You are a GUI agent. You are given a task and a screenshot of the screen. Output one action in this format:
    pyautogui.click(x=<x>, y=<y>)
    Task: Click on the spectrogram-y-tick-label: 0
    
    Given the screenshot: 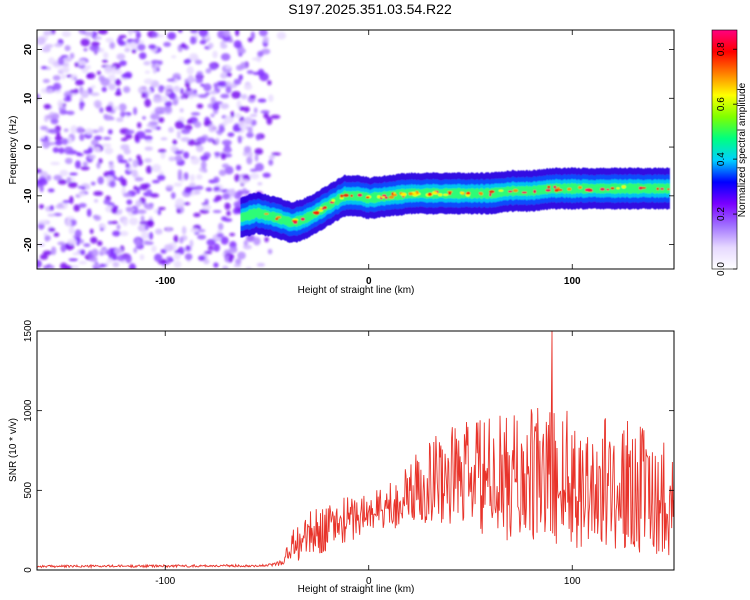 What is the action you would take?
    pyautogui.click(x=28, y=147)
    